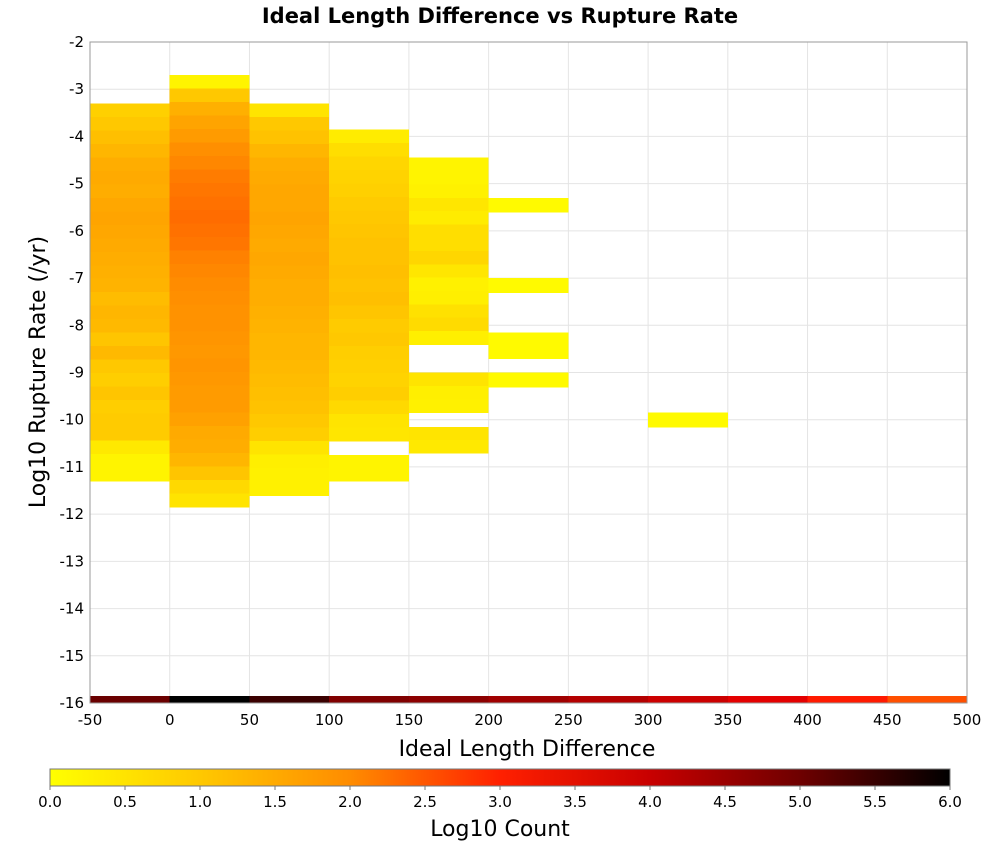  What do you see at coordinates (72, 514) in the screenshot?
I see `y-tick-label: -12` at bounding box center [72, 514].